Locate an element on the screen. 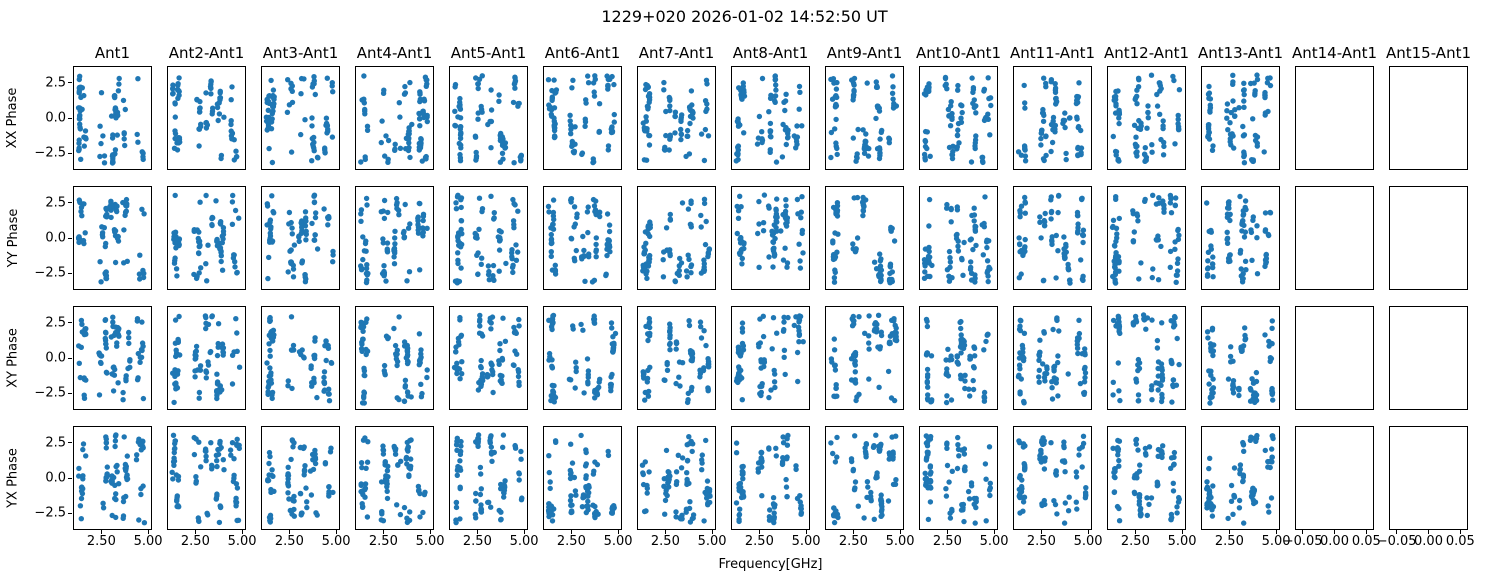 Image resolution: width=1489 pixels, height=586 pixels. subplot-xy-phase-ant1 is located at coordinates (112, 358).